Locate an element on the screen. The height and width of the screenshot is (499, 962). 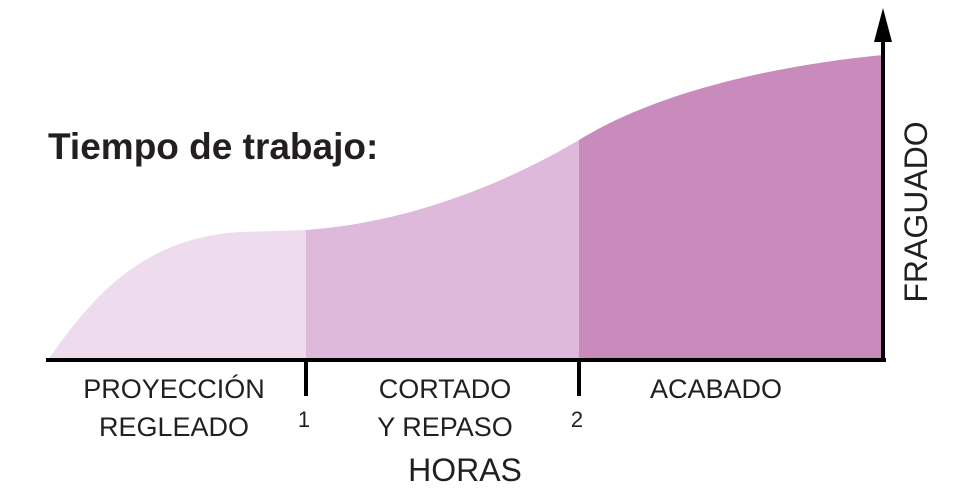
stage-label-acabado: ACABADO is located at coordinates (716, 389).